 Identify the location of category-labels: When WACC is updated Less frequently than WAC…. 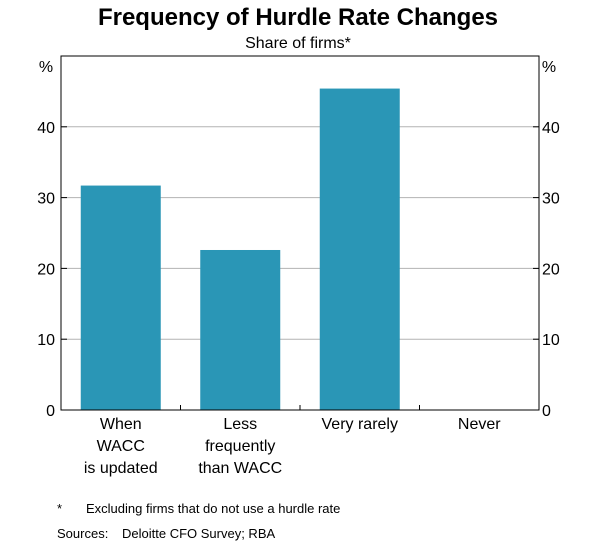
(292, 446).